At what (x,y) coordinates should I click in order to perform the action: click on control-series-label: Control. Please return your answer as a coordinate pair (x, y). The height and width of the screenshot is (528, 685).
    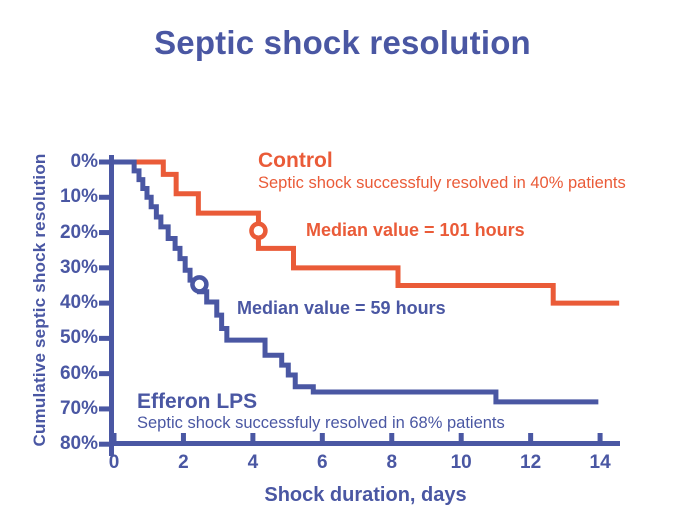
    Looking at the image, I should click on (295, 160).